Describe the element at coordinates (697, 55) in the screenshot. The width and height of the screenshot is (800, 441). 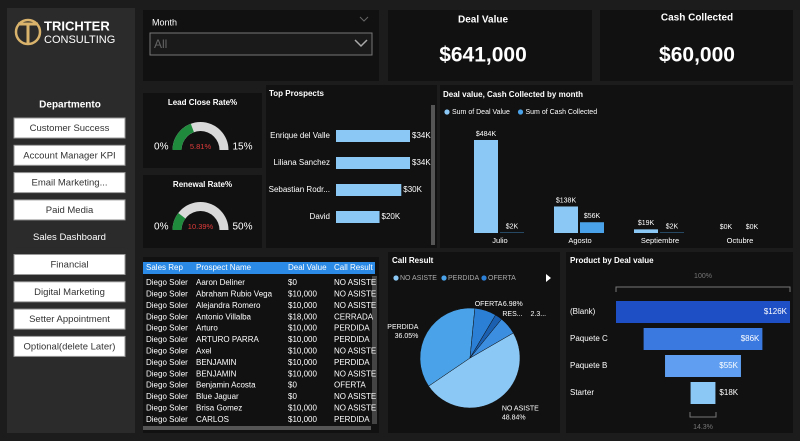
I see `card-value: $60,000` at that location.